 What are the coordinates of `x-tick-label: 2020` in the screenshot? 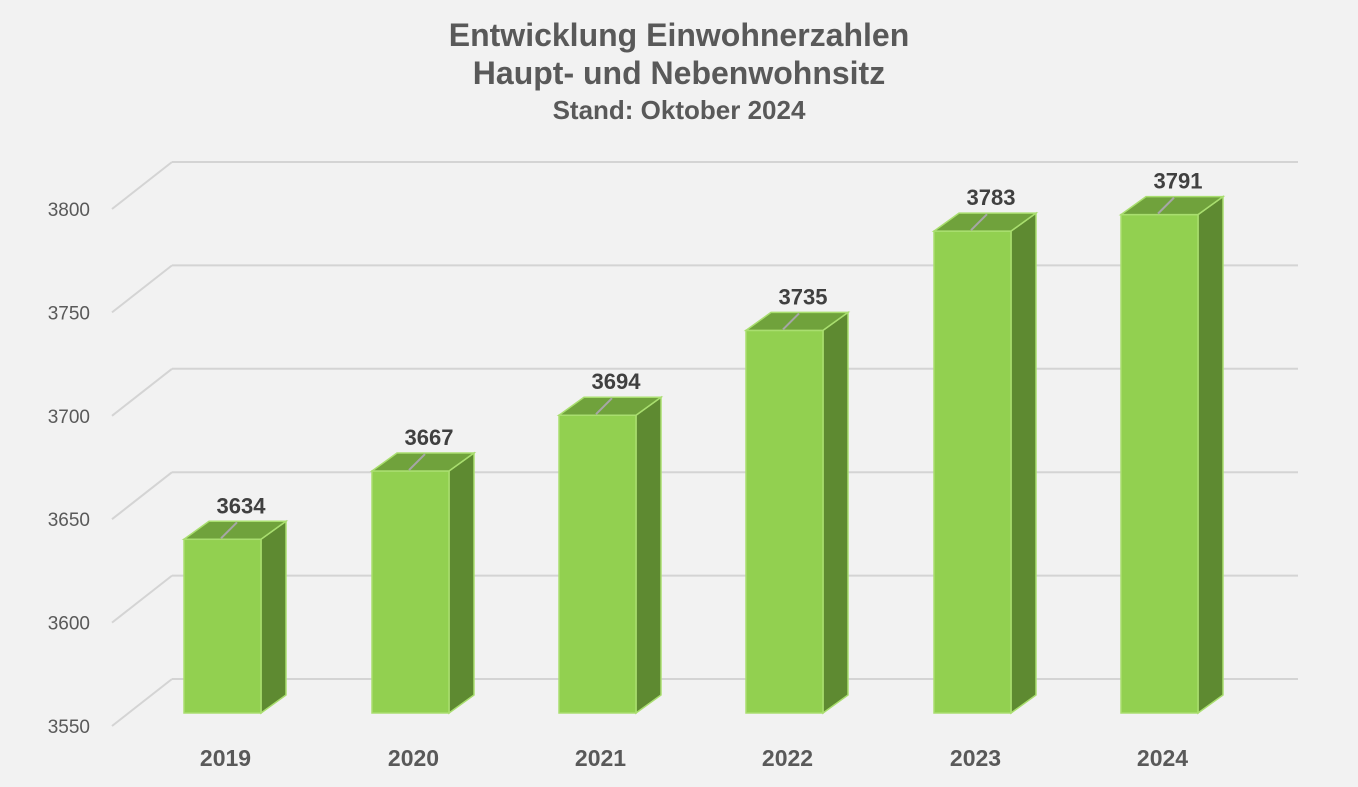 It's located at (413, 758).